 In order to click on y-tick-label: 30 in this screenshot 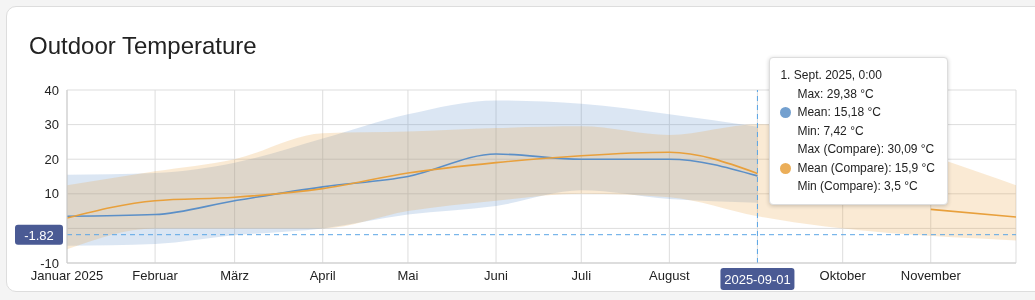, I will do `click(51, 125)`.